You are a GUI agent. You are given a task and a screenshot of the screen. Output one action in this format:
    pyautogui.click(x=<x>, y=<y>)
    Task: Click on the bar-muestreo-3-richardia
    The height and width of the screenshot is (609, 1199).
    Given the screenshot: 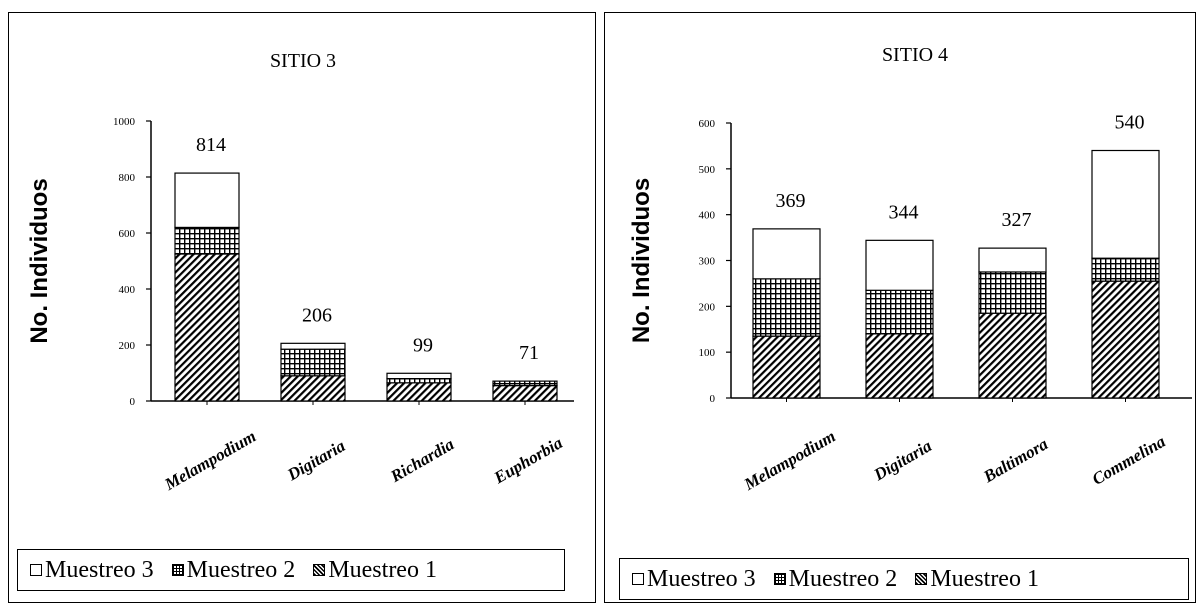 What is the action you would take?
    pyautogui.click(x=419, y=376)
    